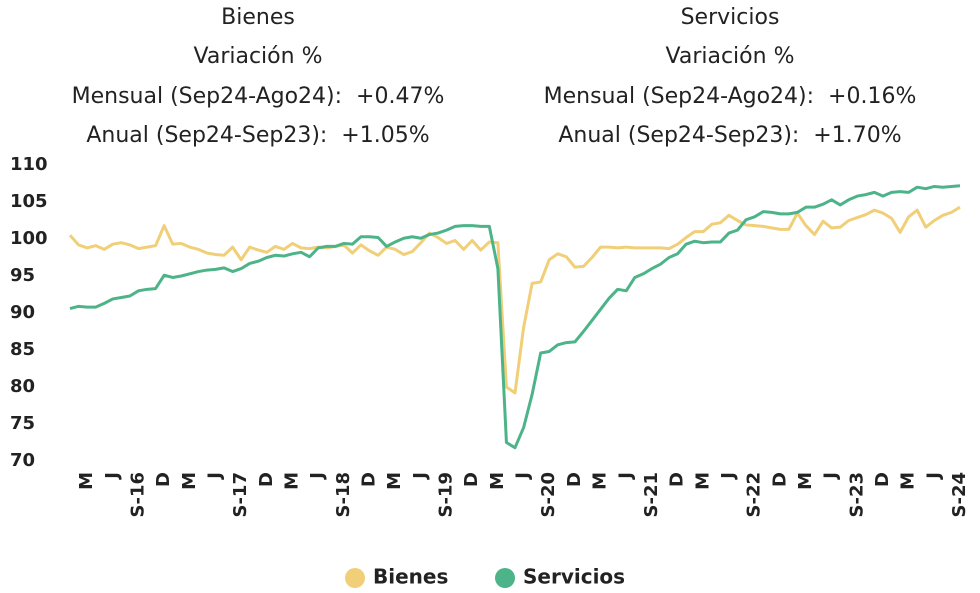 The image size is (980, 593). What do you see at coordinates (410, 577) in the screenshot?
I see `legend-label: Bienes` at bounding box center [410, 577].